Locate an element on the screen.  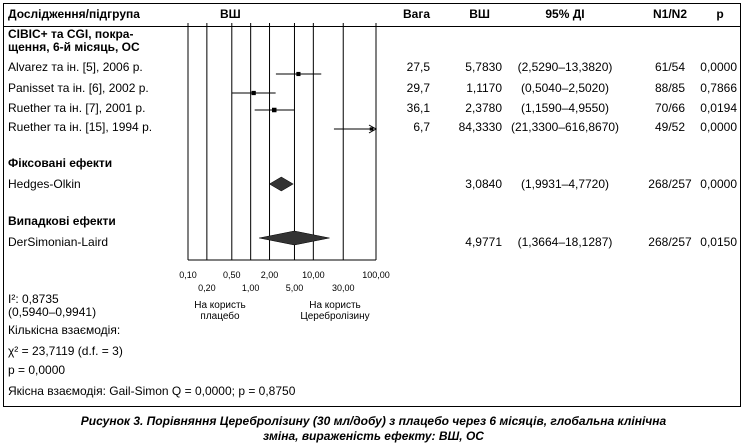
tick-label: 5,00 is located at coordinates (295, 288).